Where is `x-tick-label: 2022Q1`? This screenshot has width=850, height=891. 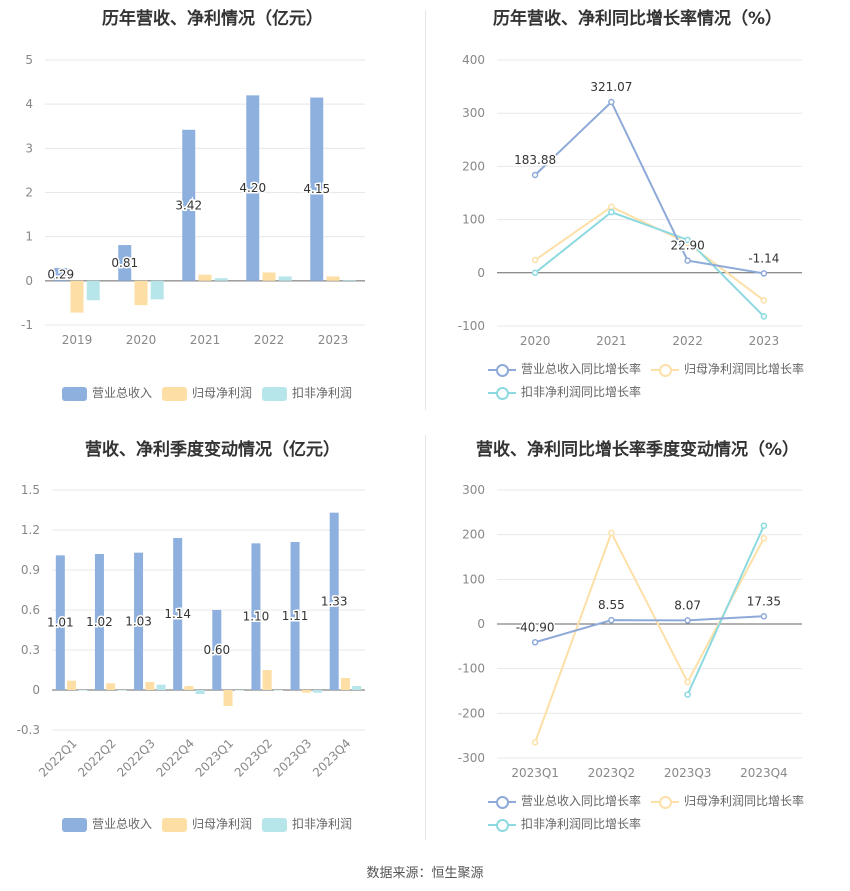
x-tick-label: 2022Q1 is located at coordinates (58, 758).